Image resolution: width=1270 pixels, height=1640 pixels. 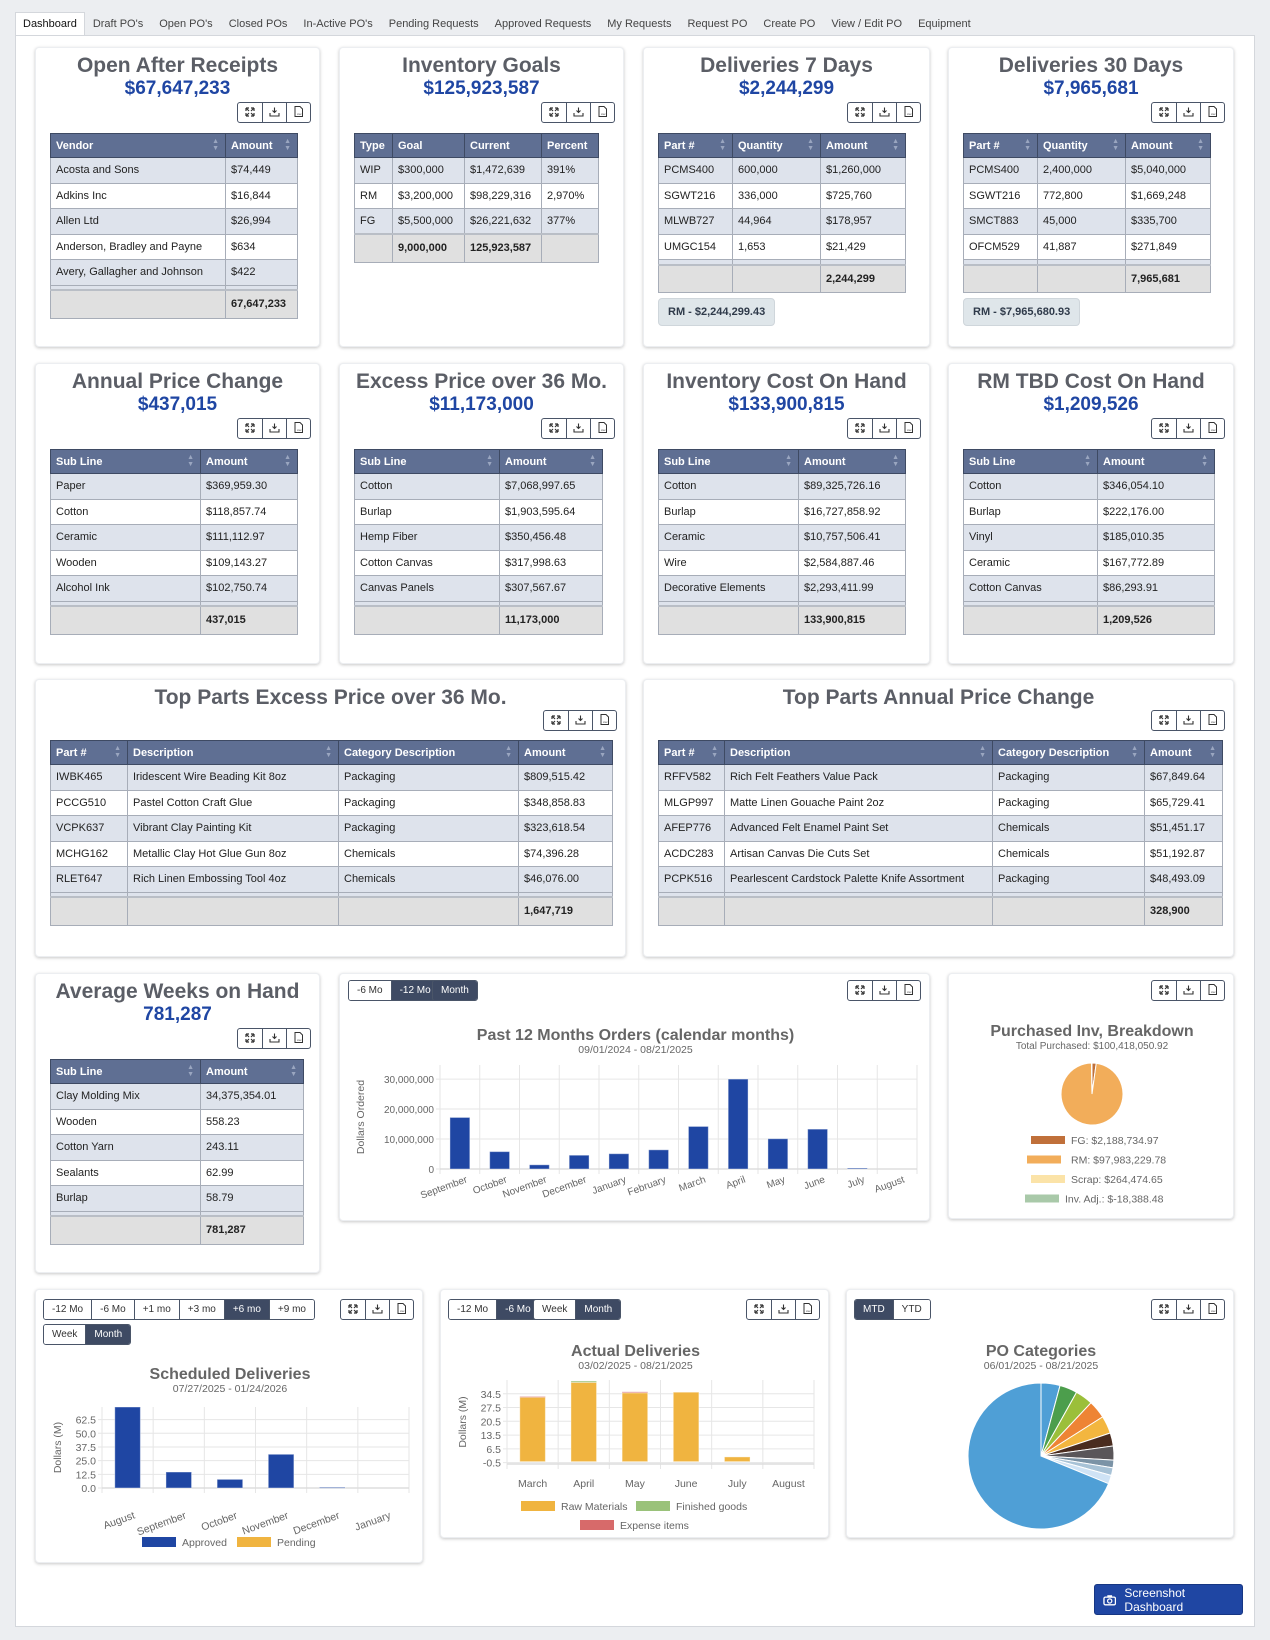 What do you see at coordinates (177, 1096) in the screenshot?
I see `table-row: Clay Molding Mix 34,375,354.01` at bounding box center [177, 1096].